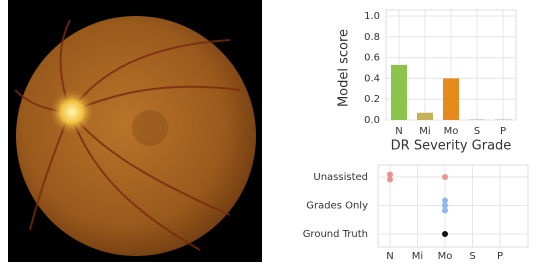  Describe the element at coordinates (372, 58) in the screenshot. I see `y-tick-label: 0.6` at that location.